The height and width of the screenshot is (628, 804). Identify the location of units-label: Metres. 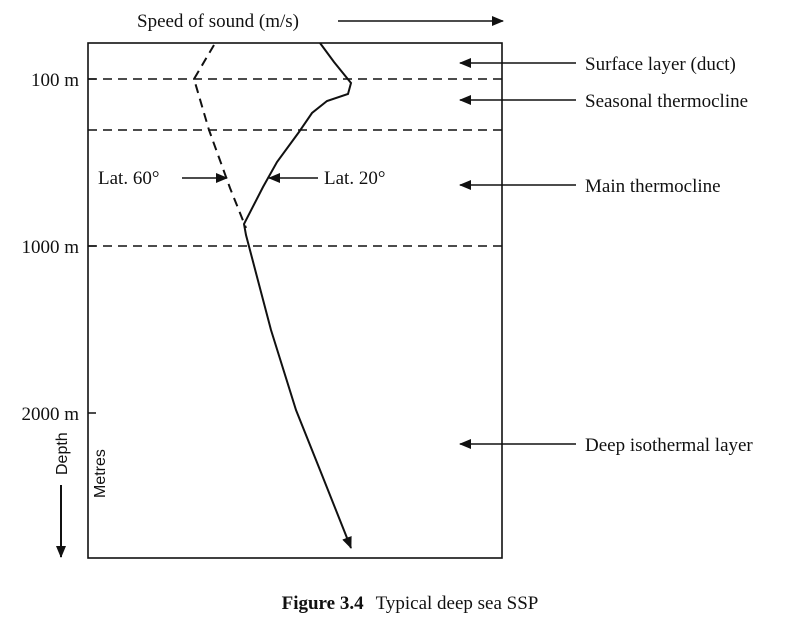
(100, 473).